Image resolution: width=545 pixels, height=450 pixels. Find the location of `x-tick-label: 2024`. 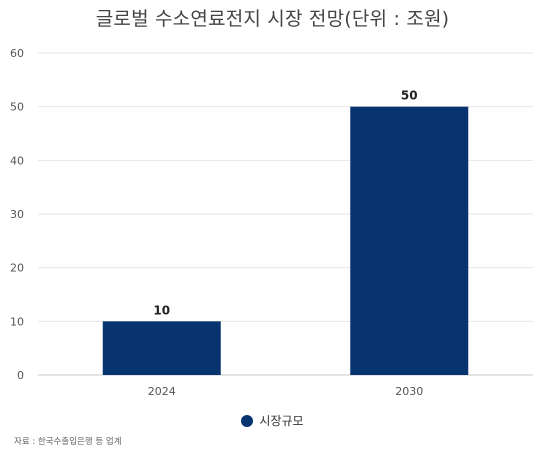

x-tick-label: 2024 is located at coordinates (162, 391).